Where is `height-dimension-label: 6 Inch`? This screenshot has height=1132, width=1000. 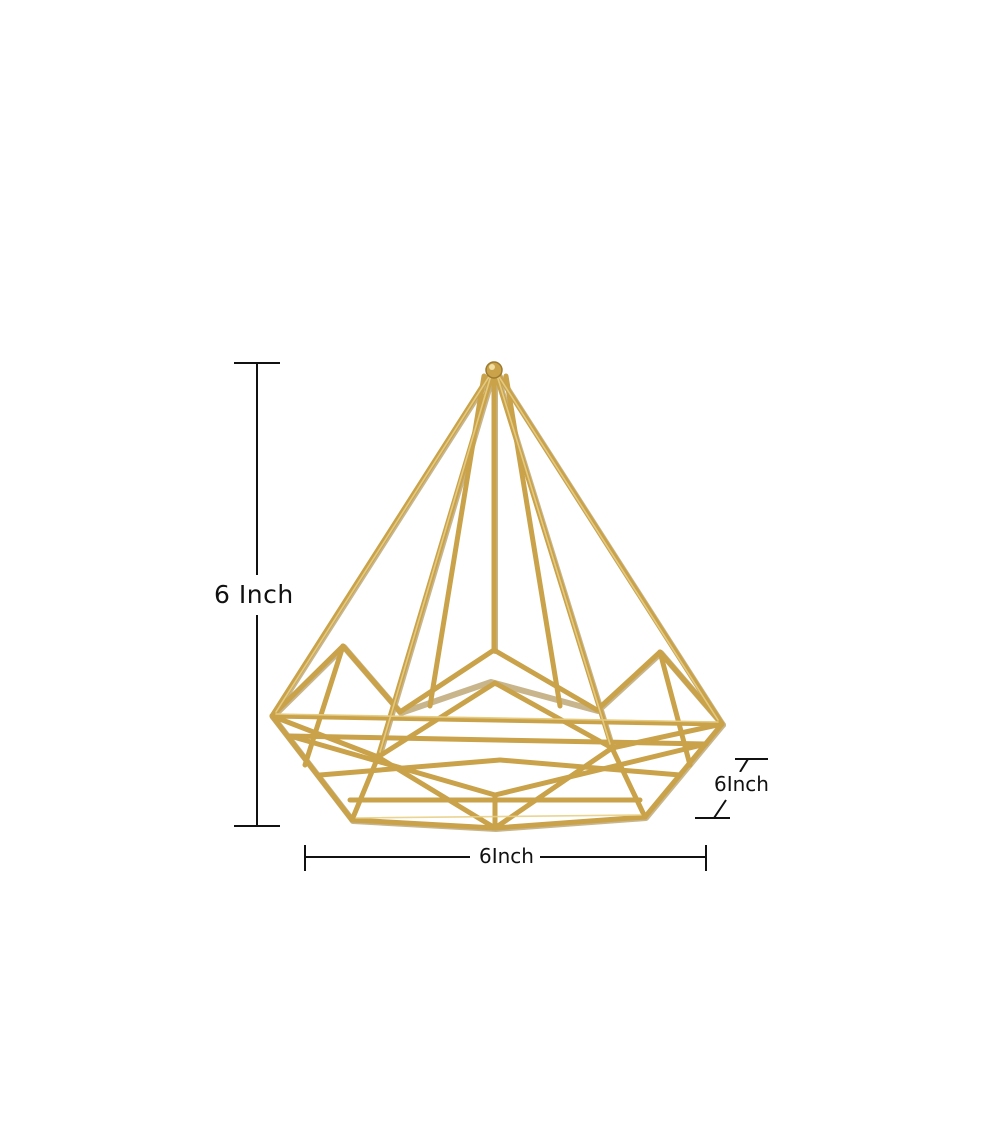 height-dimension-label: 6 Inch is located at coordinates (254, 594).